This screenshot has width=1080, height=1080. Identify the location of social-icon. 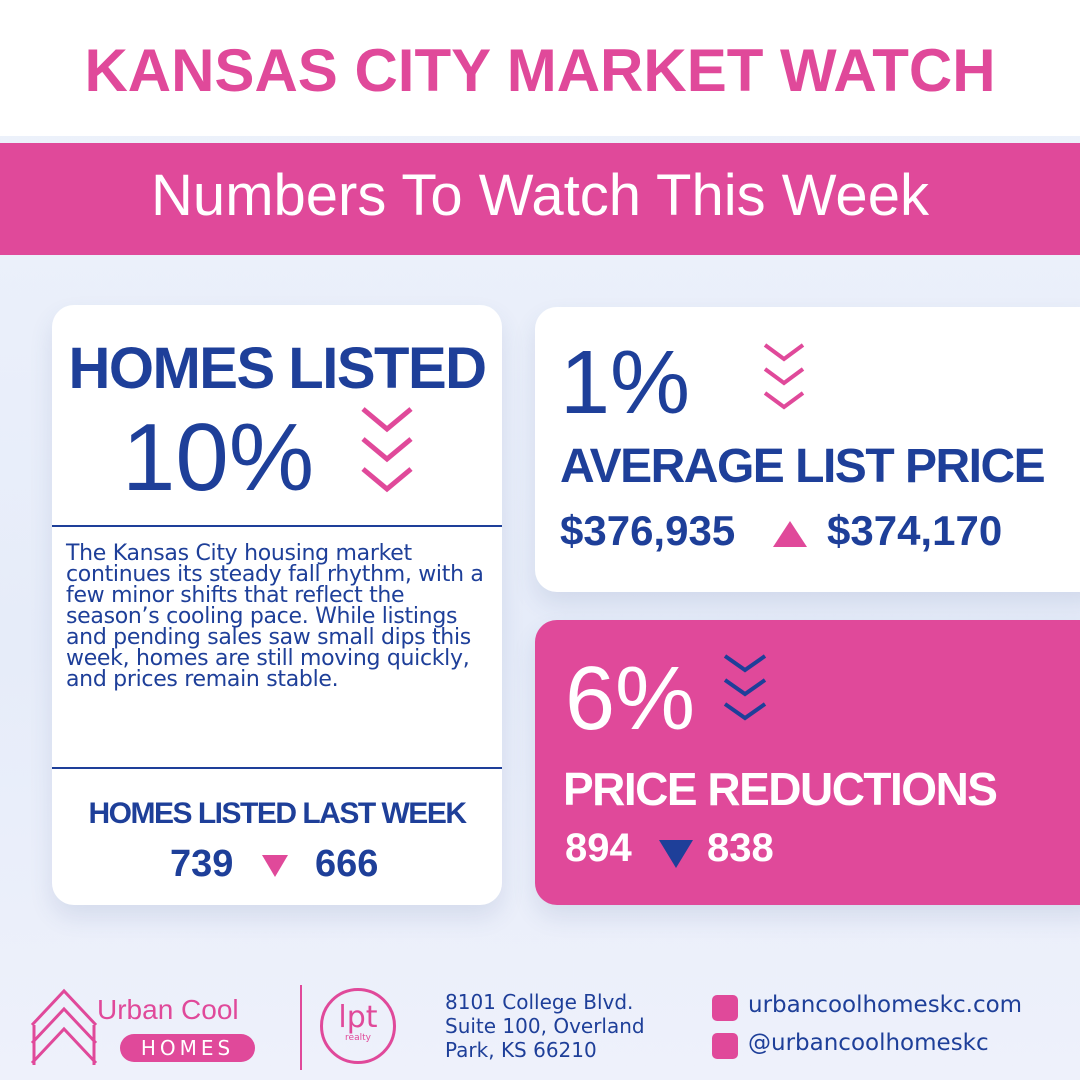
(725, 1046).